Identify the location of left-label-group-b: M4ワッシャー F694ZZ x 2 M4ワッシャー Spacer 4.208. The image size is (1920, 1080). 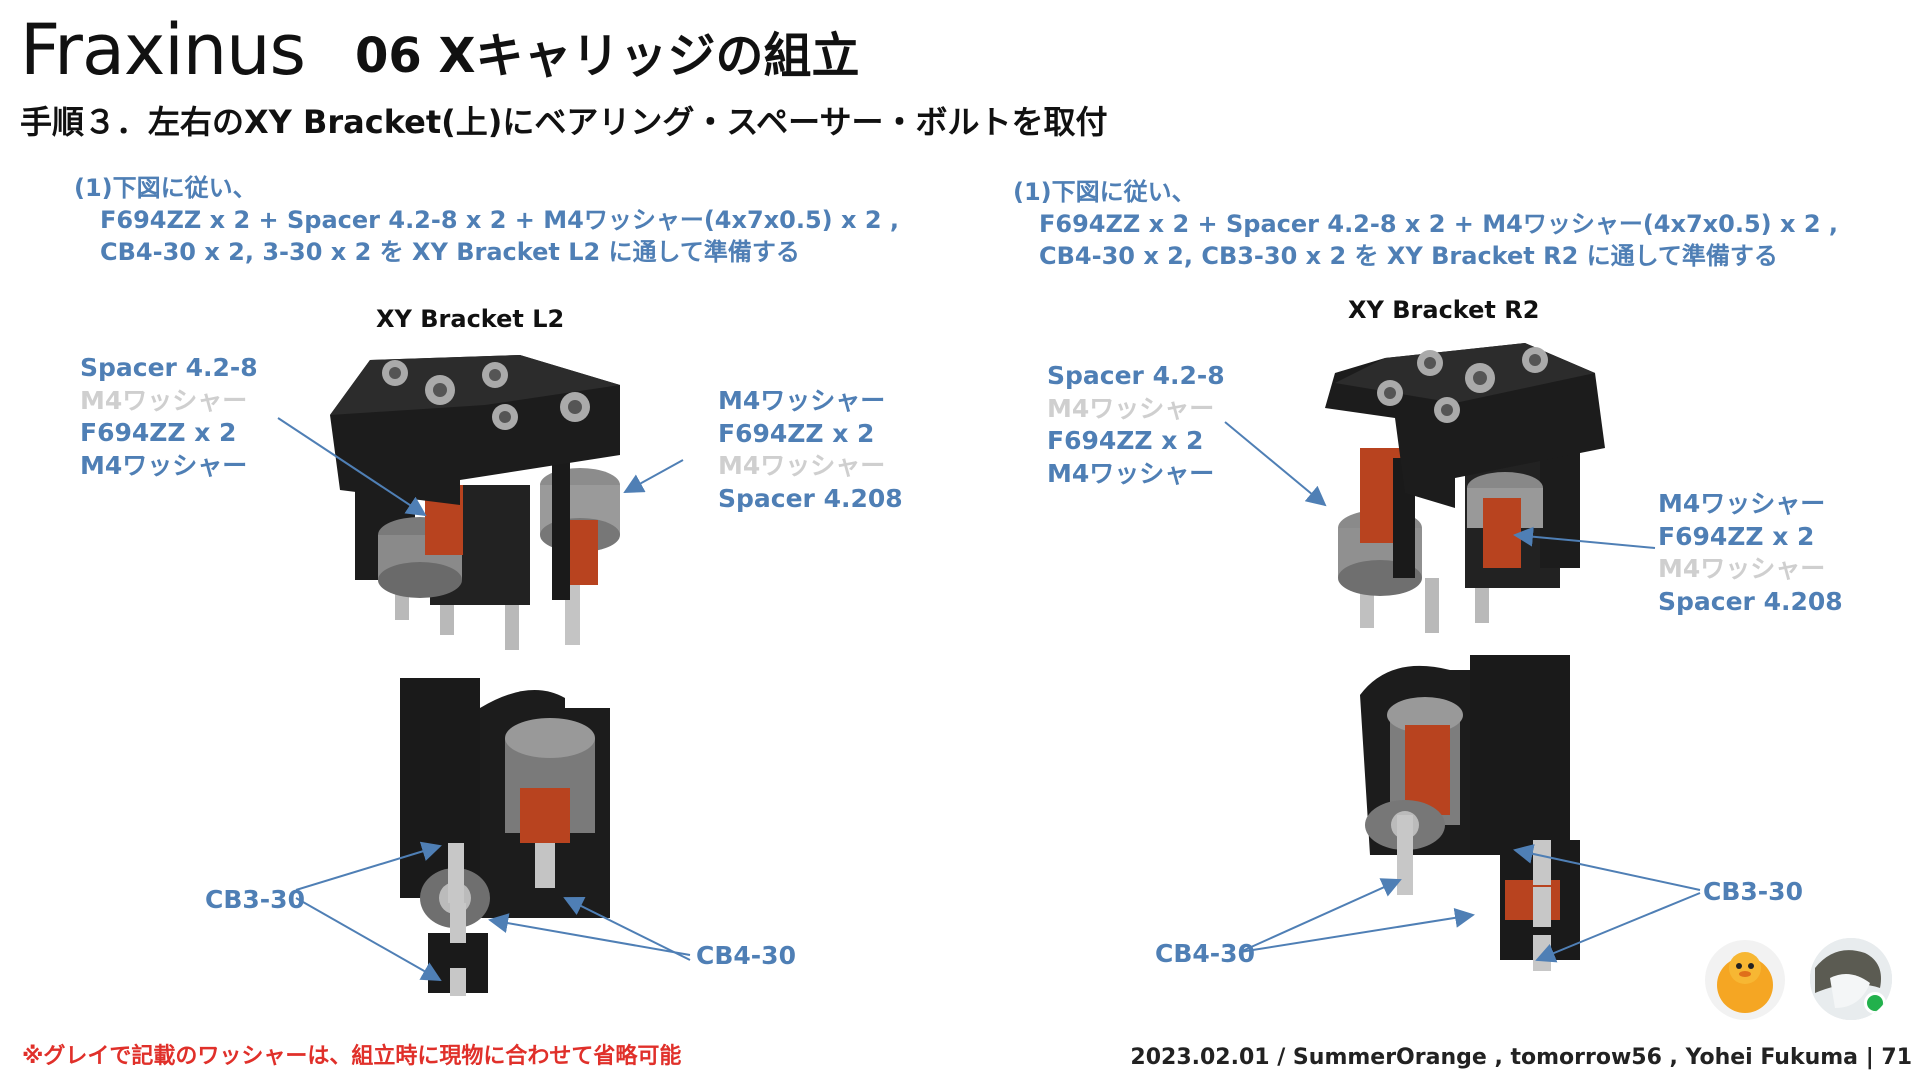
(810, 450).